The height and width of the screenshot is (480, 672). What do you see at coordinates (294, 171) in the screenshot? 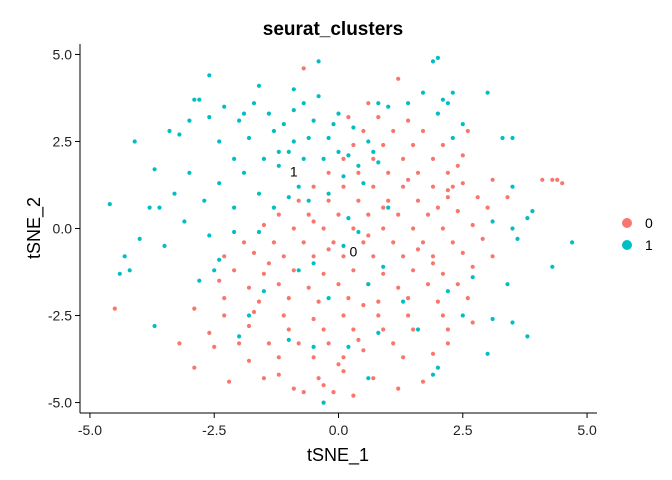
I see `cluster-label-1: 1` at bounding box center [294, 171].